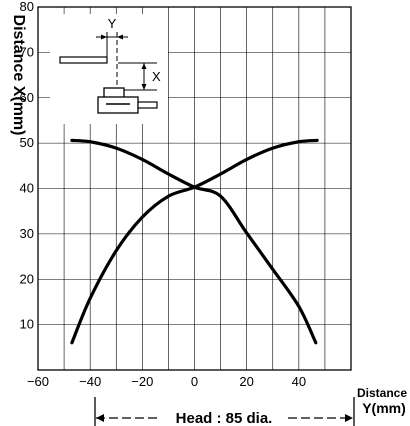  What do you see at coordinates (194, 381) in the screenshot?
I see `x-tick-label: 0` at bounding box center [194, 381].